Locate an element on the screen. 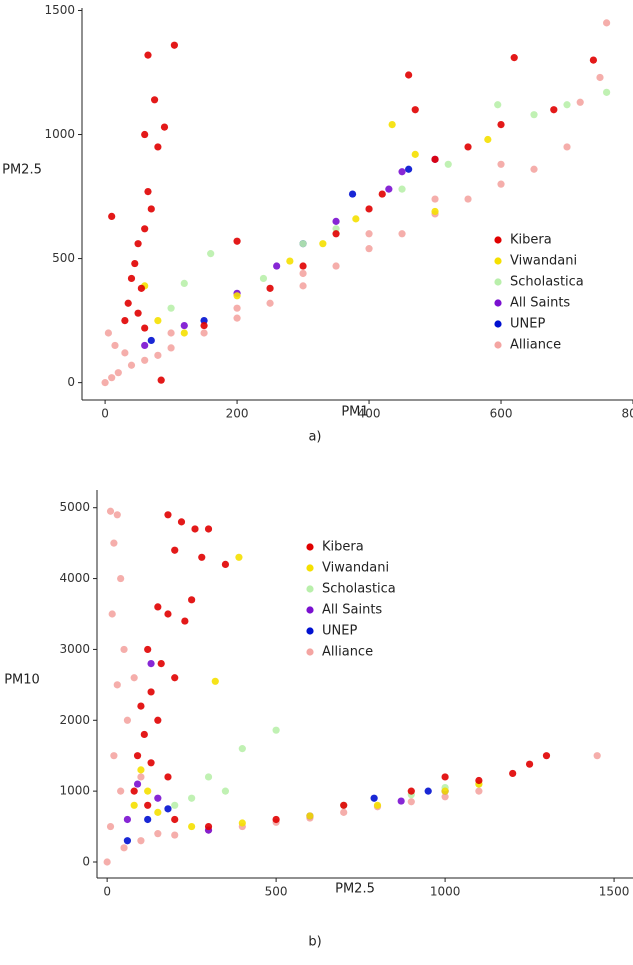  y-tick-label: 1000 is located at coordinates (59, 134).